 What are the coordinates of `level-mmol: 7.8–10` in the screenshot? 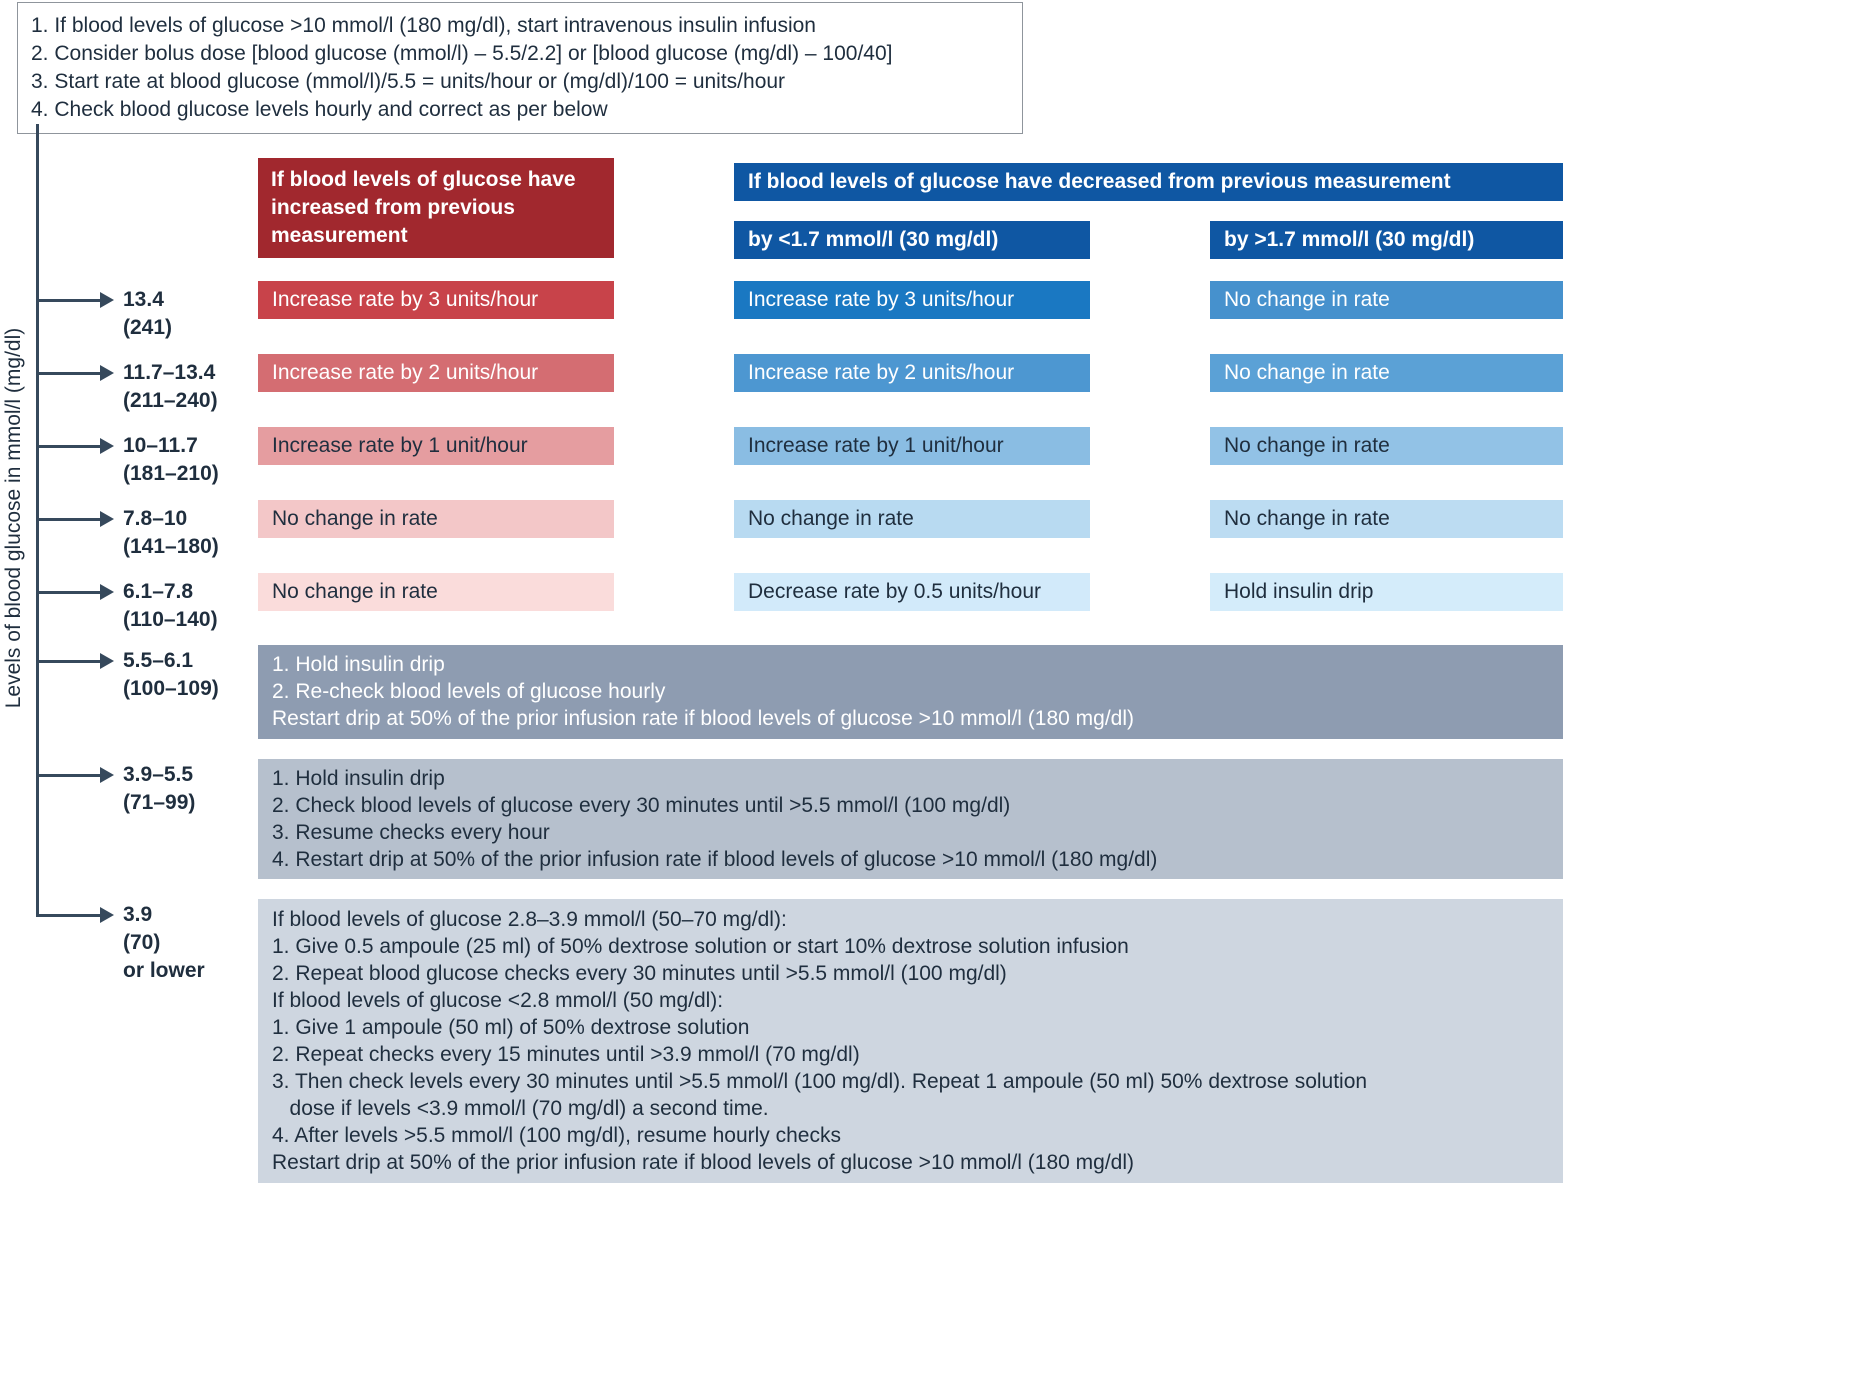 It's located at (155, 518).